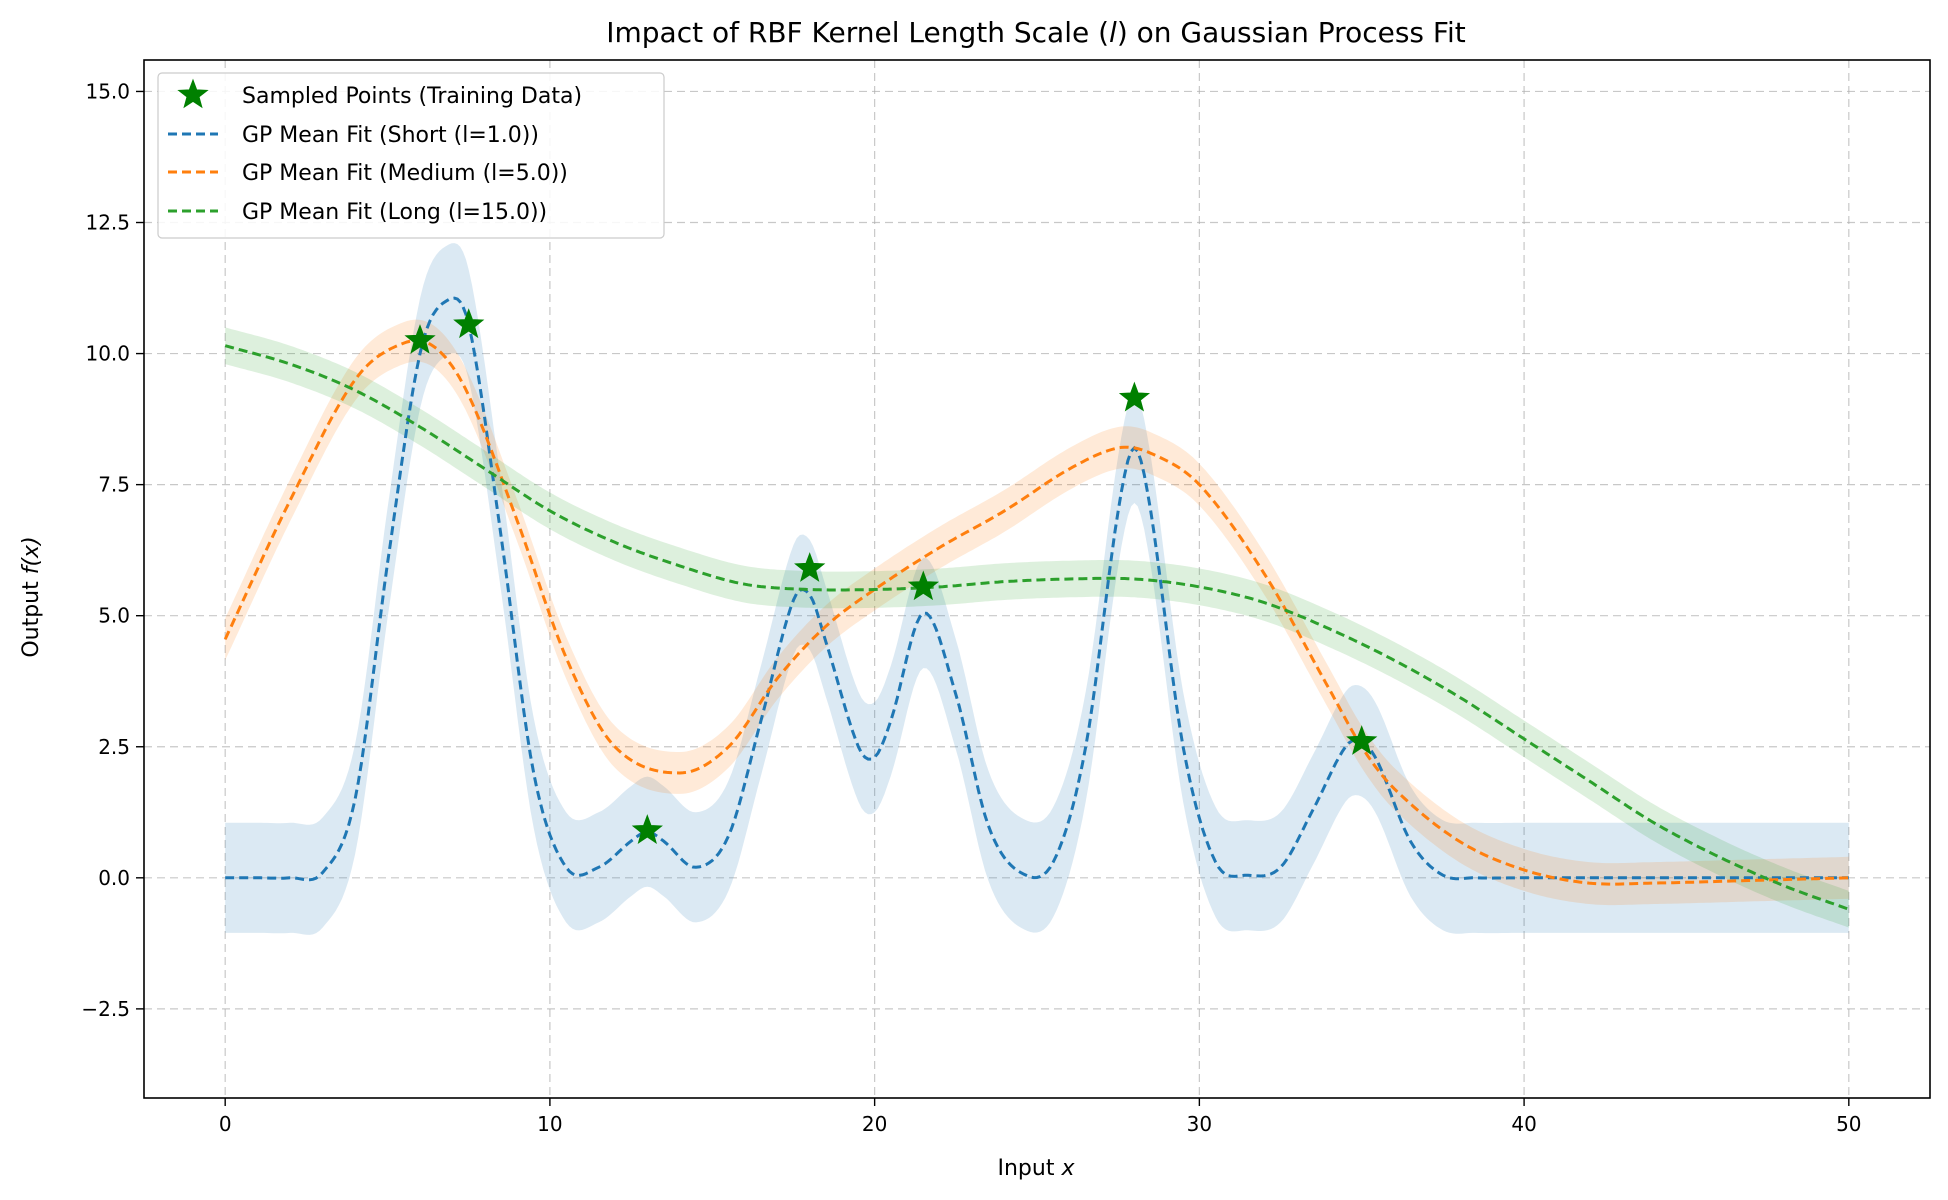  What do you see at coordinates (1037, 1168) in the screenshot?
I see `x-axis-label: Input x` at bounding box center [1037, 1168].